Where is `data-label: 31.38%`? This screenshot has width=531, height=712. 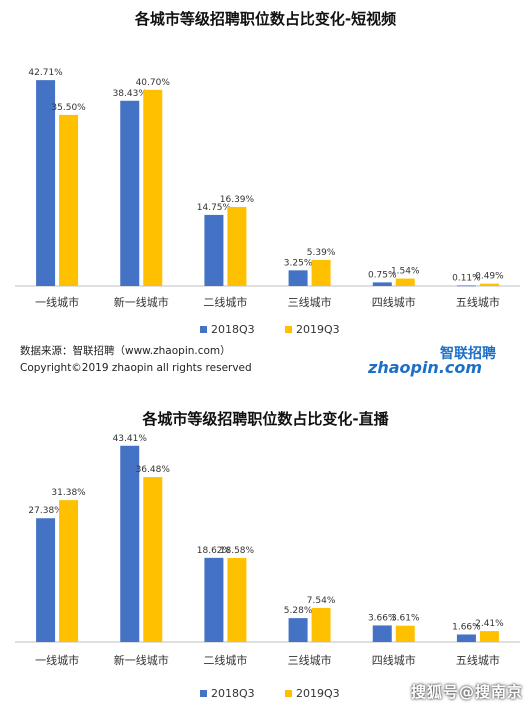
data-label: 31.38% is located at coordinates (68, 493).